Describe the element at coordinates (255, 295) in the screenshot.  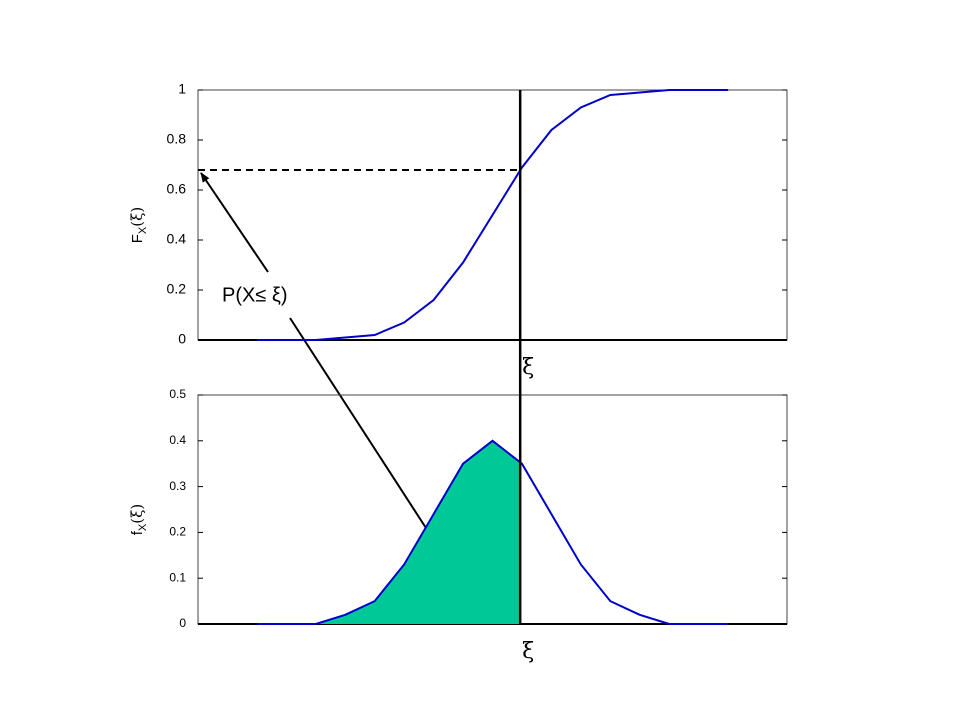
I see `annotation: P(X≤ ξ)` at that location.